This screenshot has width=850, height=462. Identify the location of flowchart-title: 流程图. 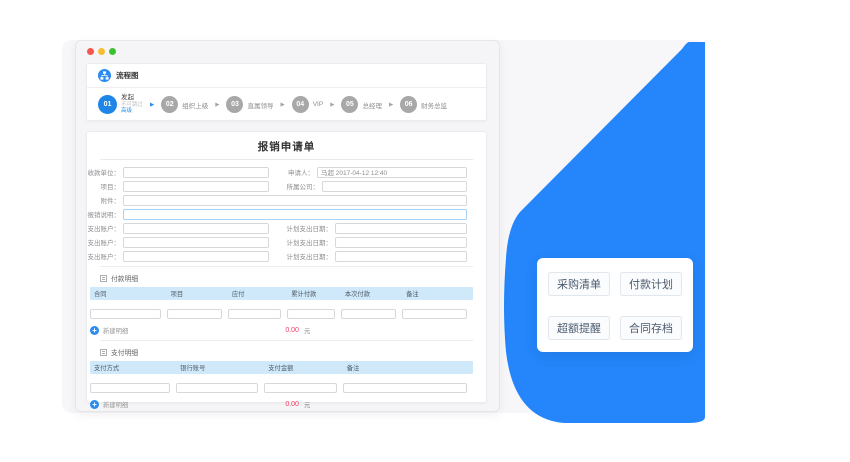
(127, 75).